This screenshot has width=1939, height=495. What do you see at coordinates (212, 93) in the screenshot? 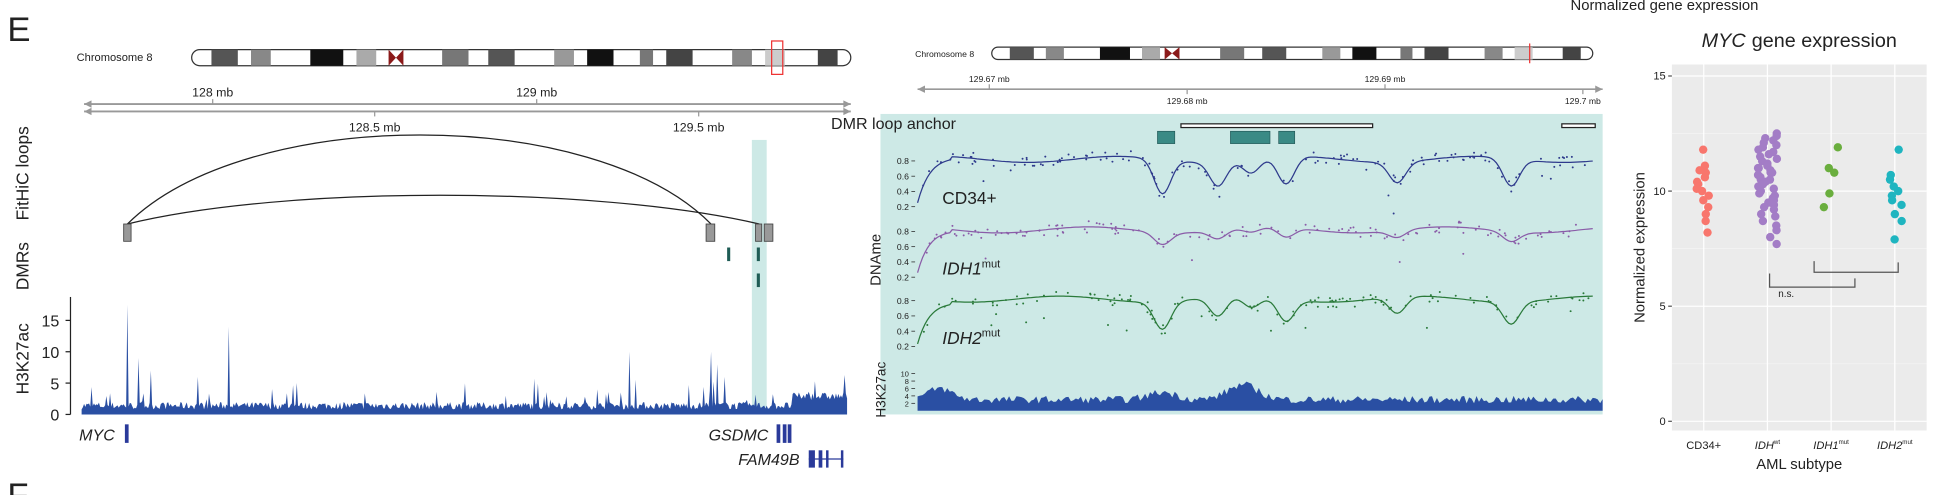
I see `axis-tick-label: 128 mb` at bounding box center [212, 93].